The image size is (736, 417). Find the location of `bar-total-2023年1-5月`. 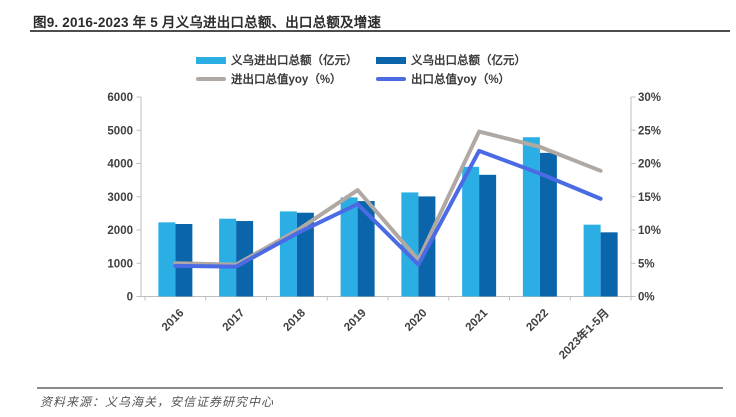

bar-total-2023年1-5月 is located at coordinates (592, 260).